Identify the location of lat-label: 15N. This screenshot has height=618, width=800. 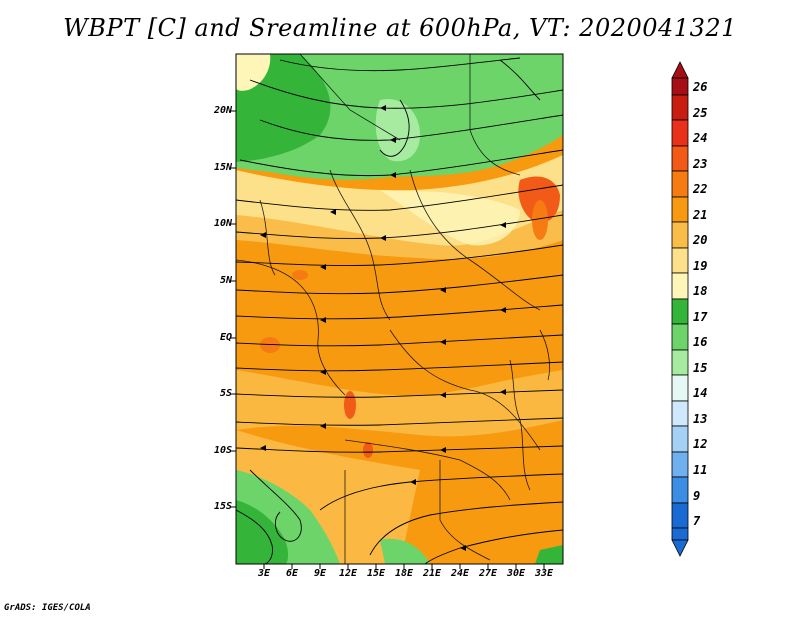
(222, 167).